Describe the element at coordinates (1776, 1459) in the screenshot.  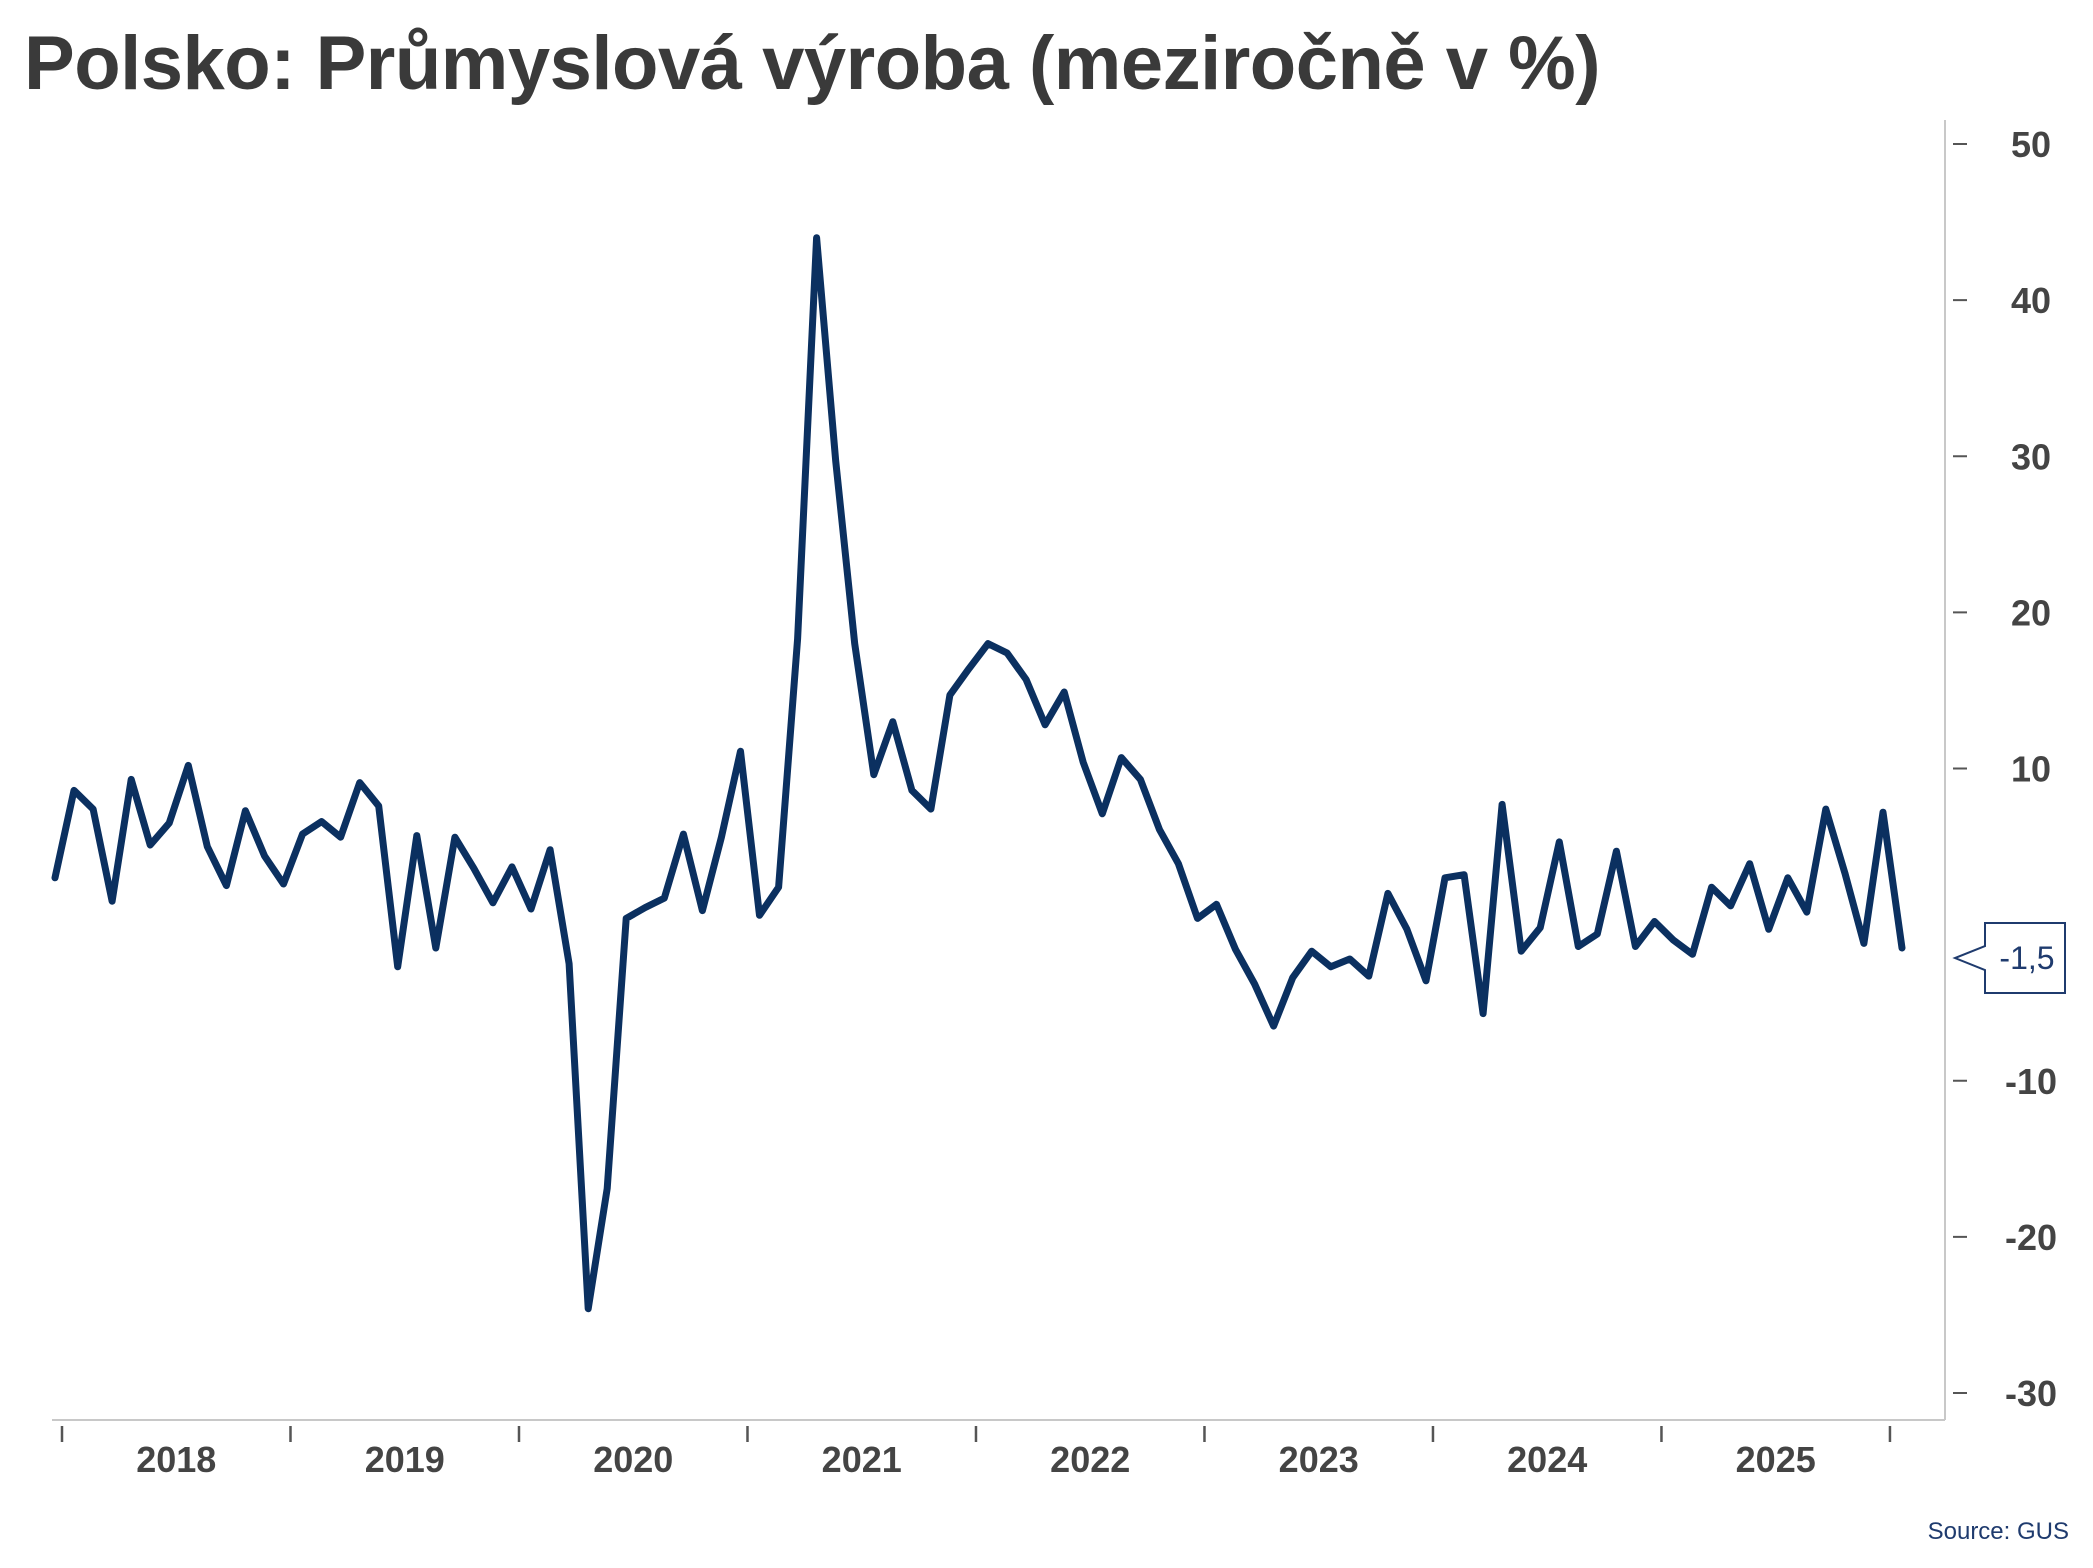
I see `x-tick-label: 2025` at that location.